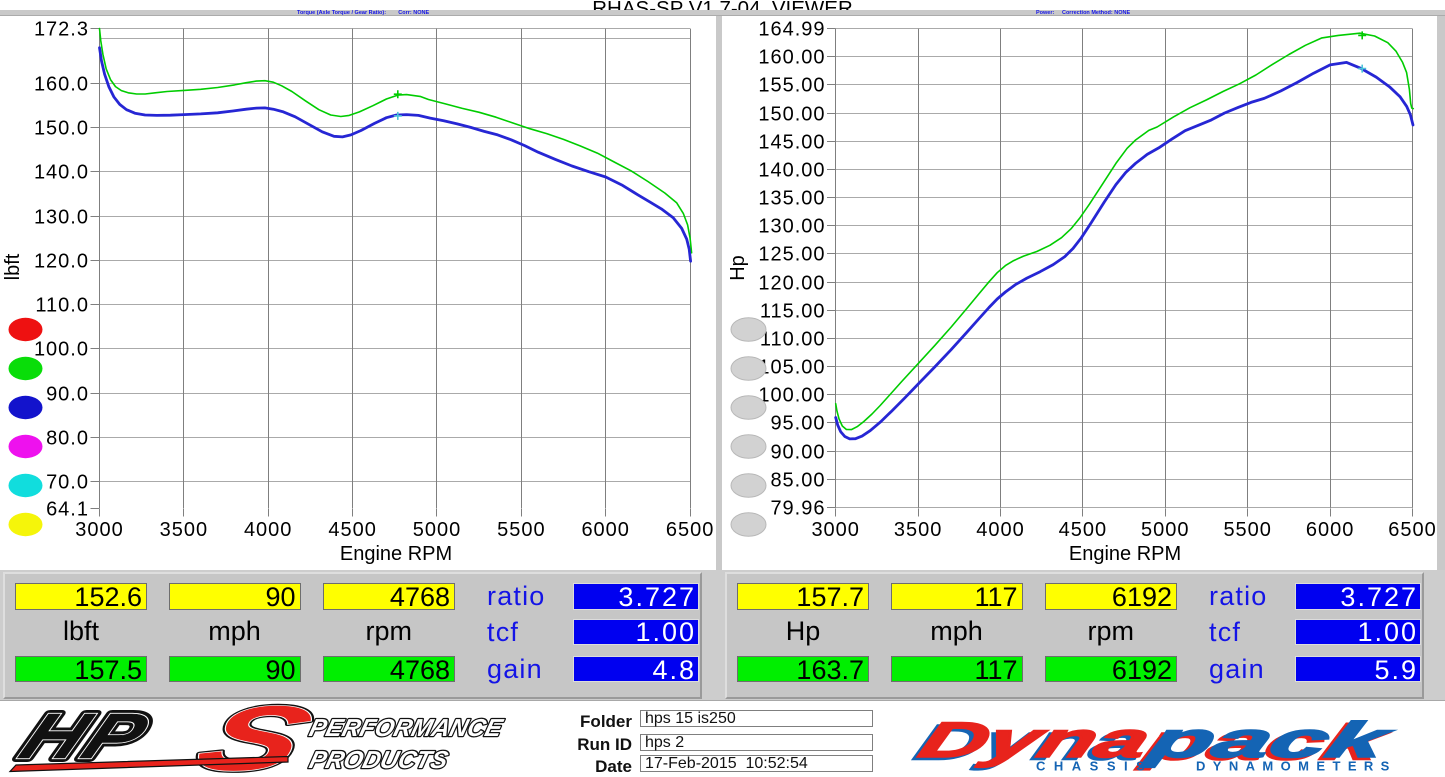  I want to click on svg-text: 155.00, so click(791, 86).